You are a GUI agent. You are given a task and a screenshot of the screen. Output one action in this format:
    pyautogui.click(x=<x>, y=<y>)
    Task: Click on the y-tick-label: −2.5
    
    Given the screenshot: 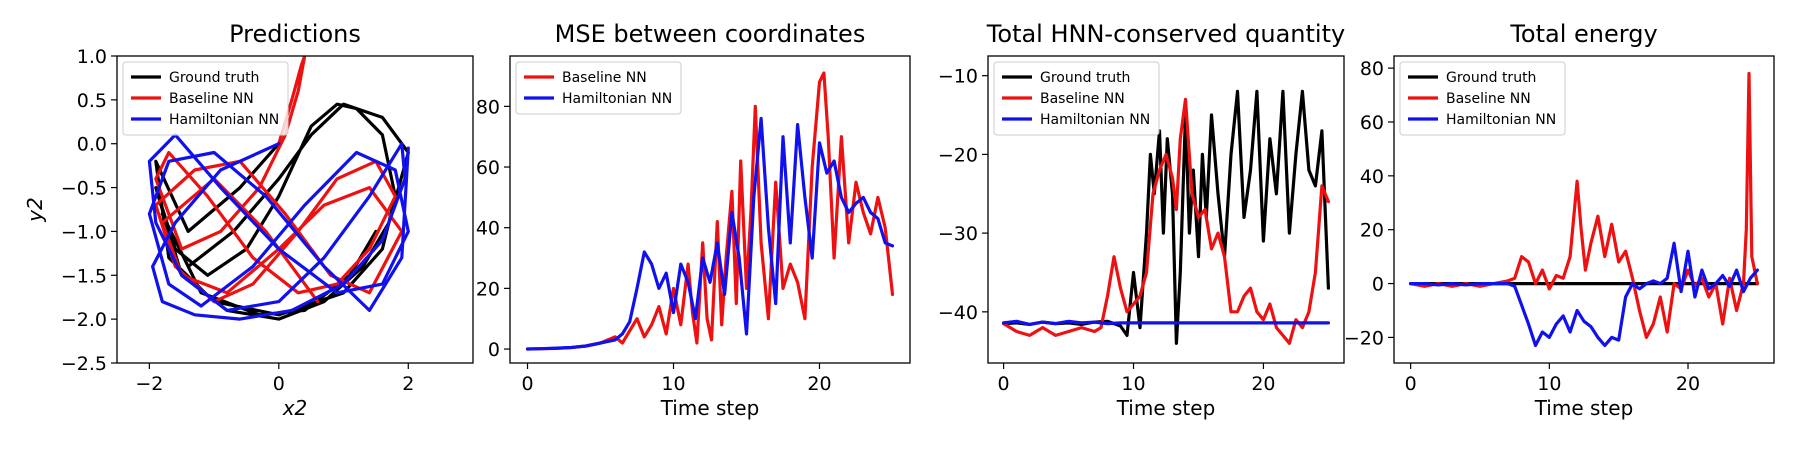 What is the action you would take?
    pyautogui.click(x=84, y=364)
    